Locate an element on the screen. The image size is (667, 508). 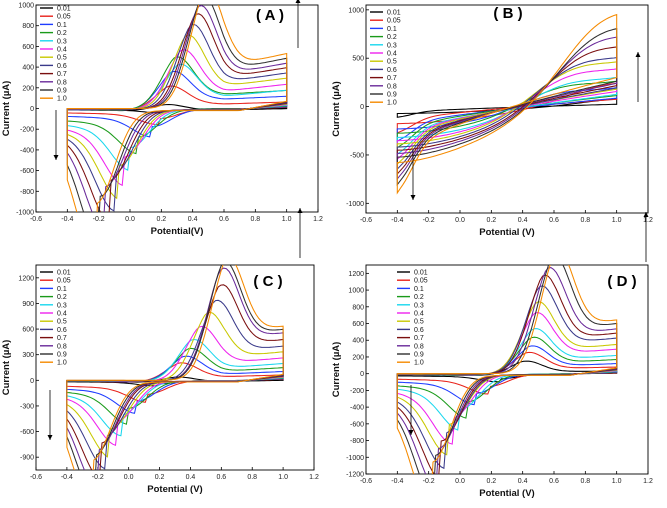
panel-label: ( B ) is located at coordinates (507, 13).